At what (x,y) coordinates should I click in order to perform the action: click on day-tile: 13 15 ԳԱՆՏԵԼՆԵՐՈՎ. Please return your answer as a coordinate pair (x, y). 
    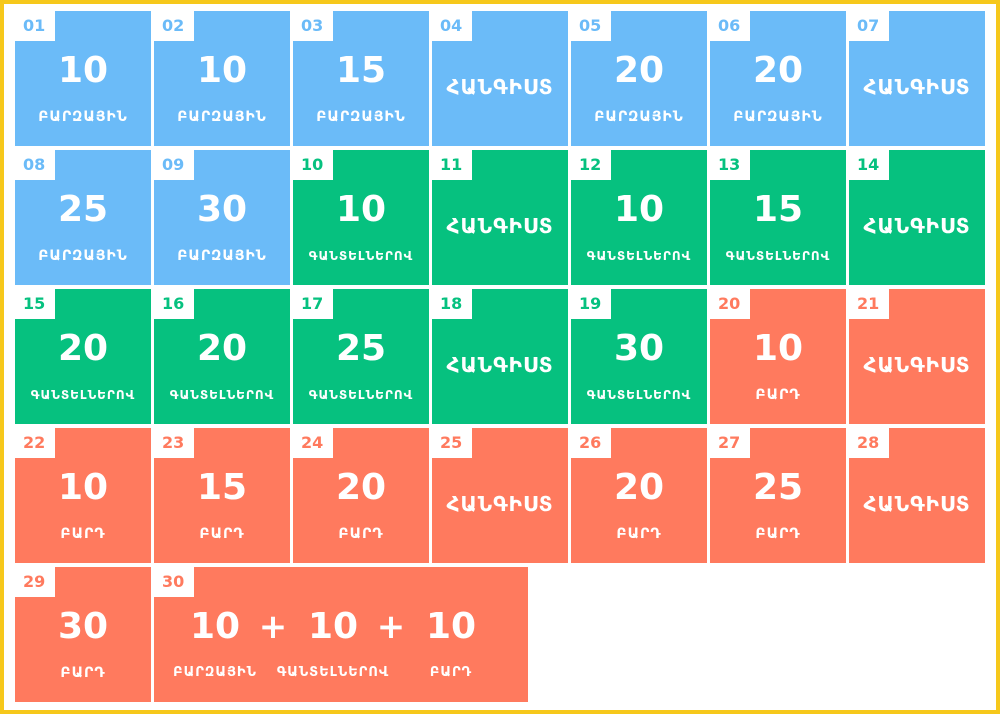
    Looking at the image, I should click on (778, 217).